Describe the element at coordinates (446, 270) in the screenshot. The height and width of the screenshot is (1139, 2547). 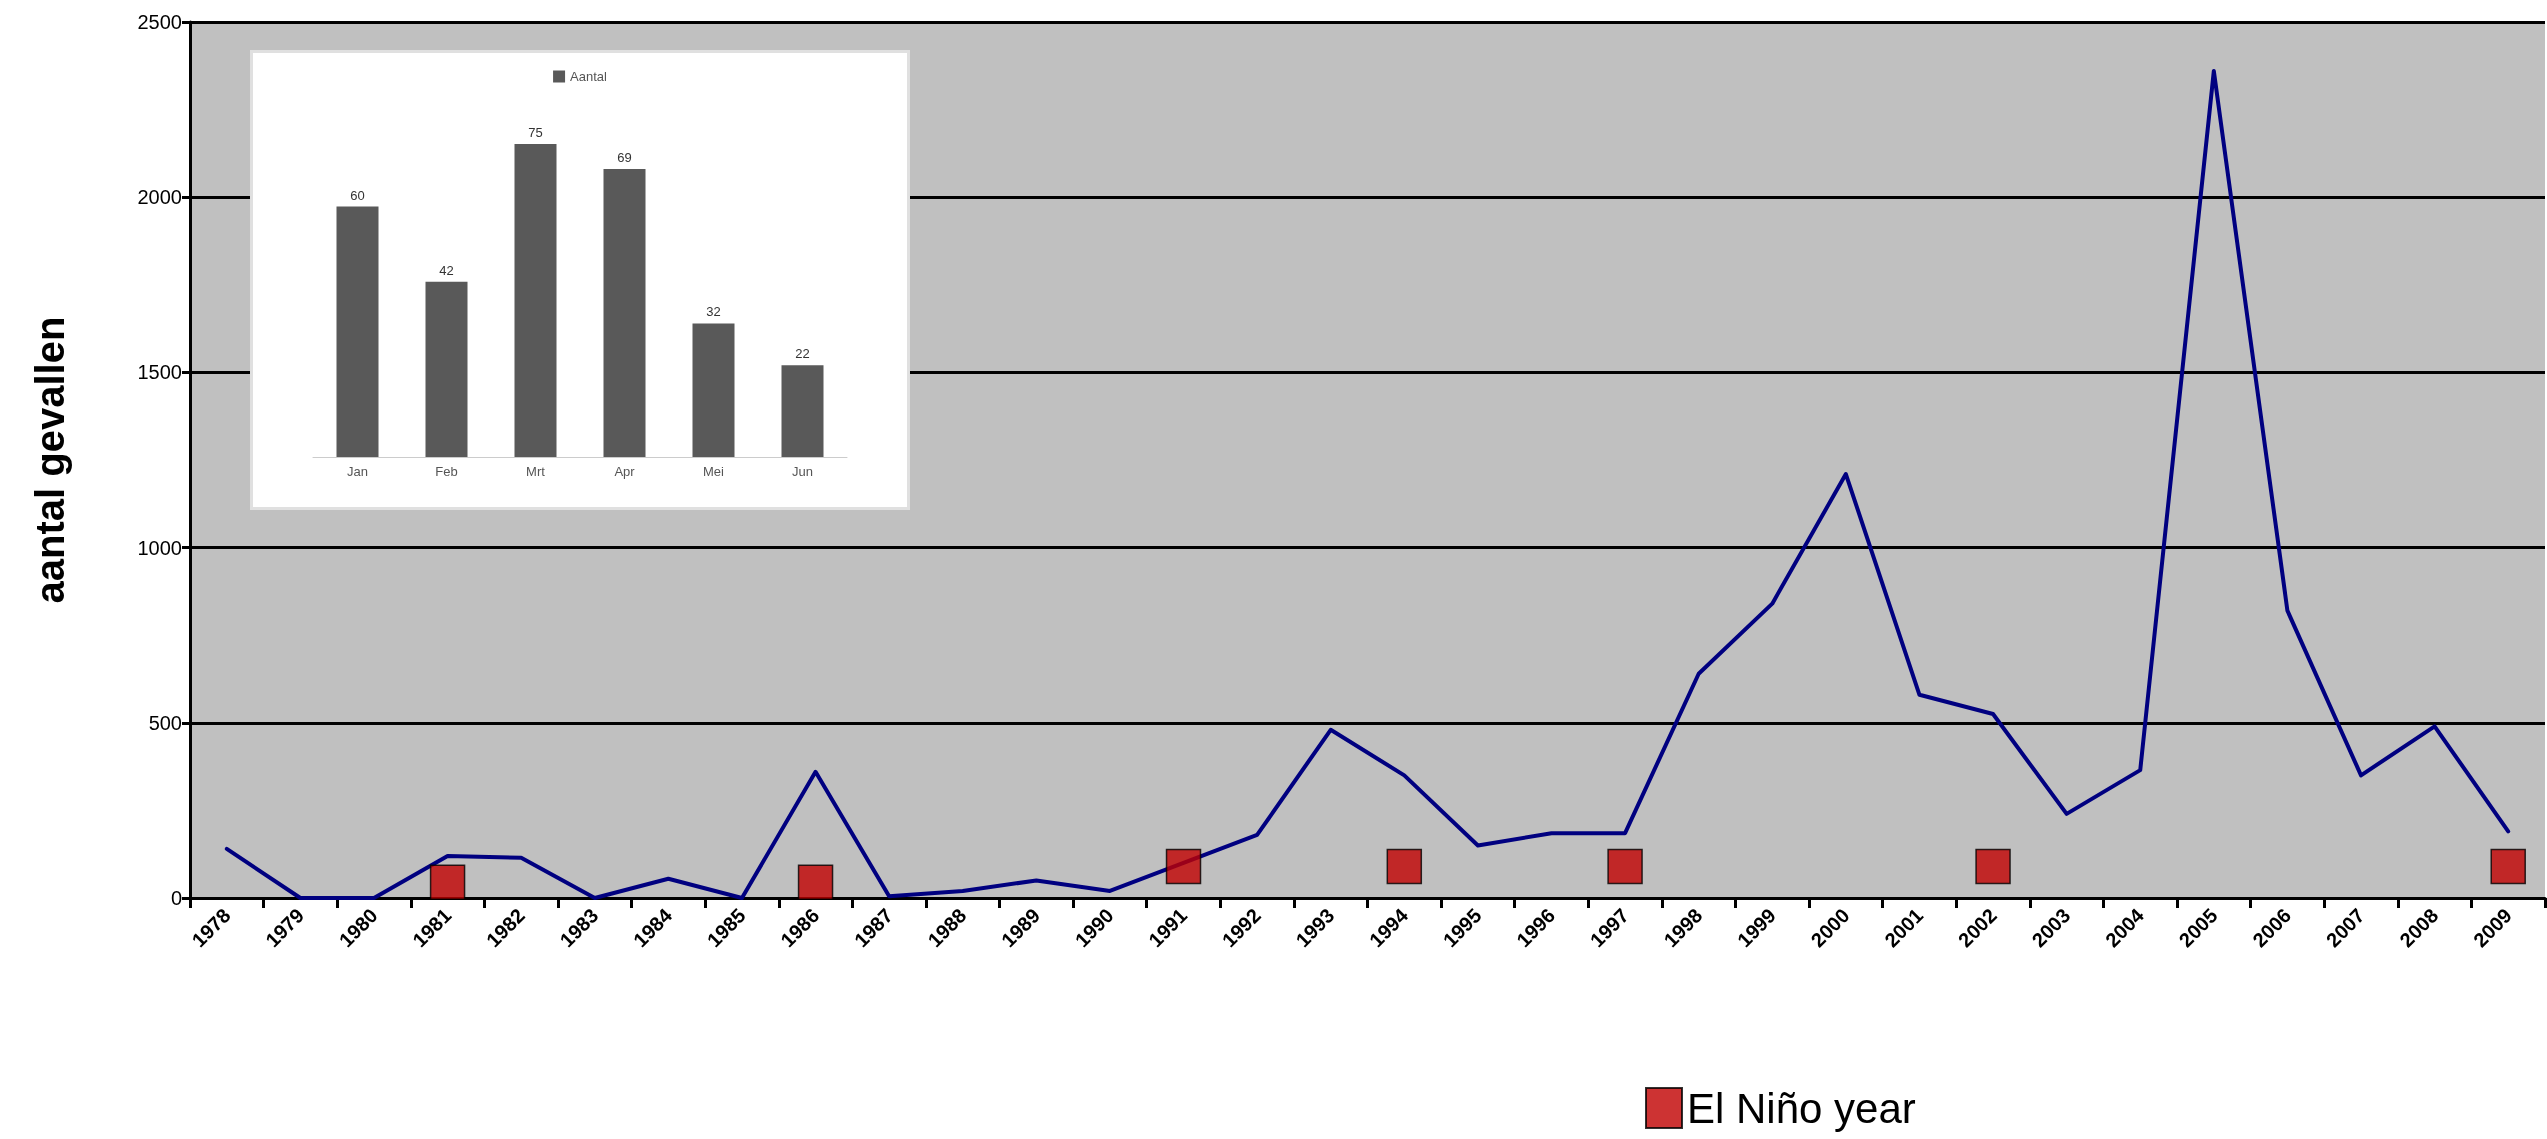
I see `data-label: 42` at that location.